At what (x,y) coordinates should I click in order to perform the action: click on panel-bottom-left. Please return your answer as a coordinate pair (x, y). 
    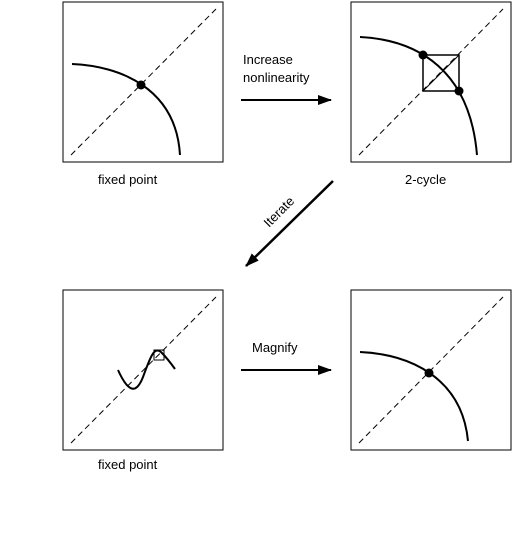
    Looking at the image, I should click on (143, 370).